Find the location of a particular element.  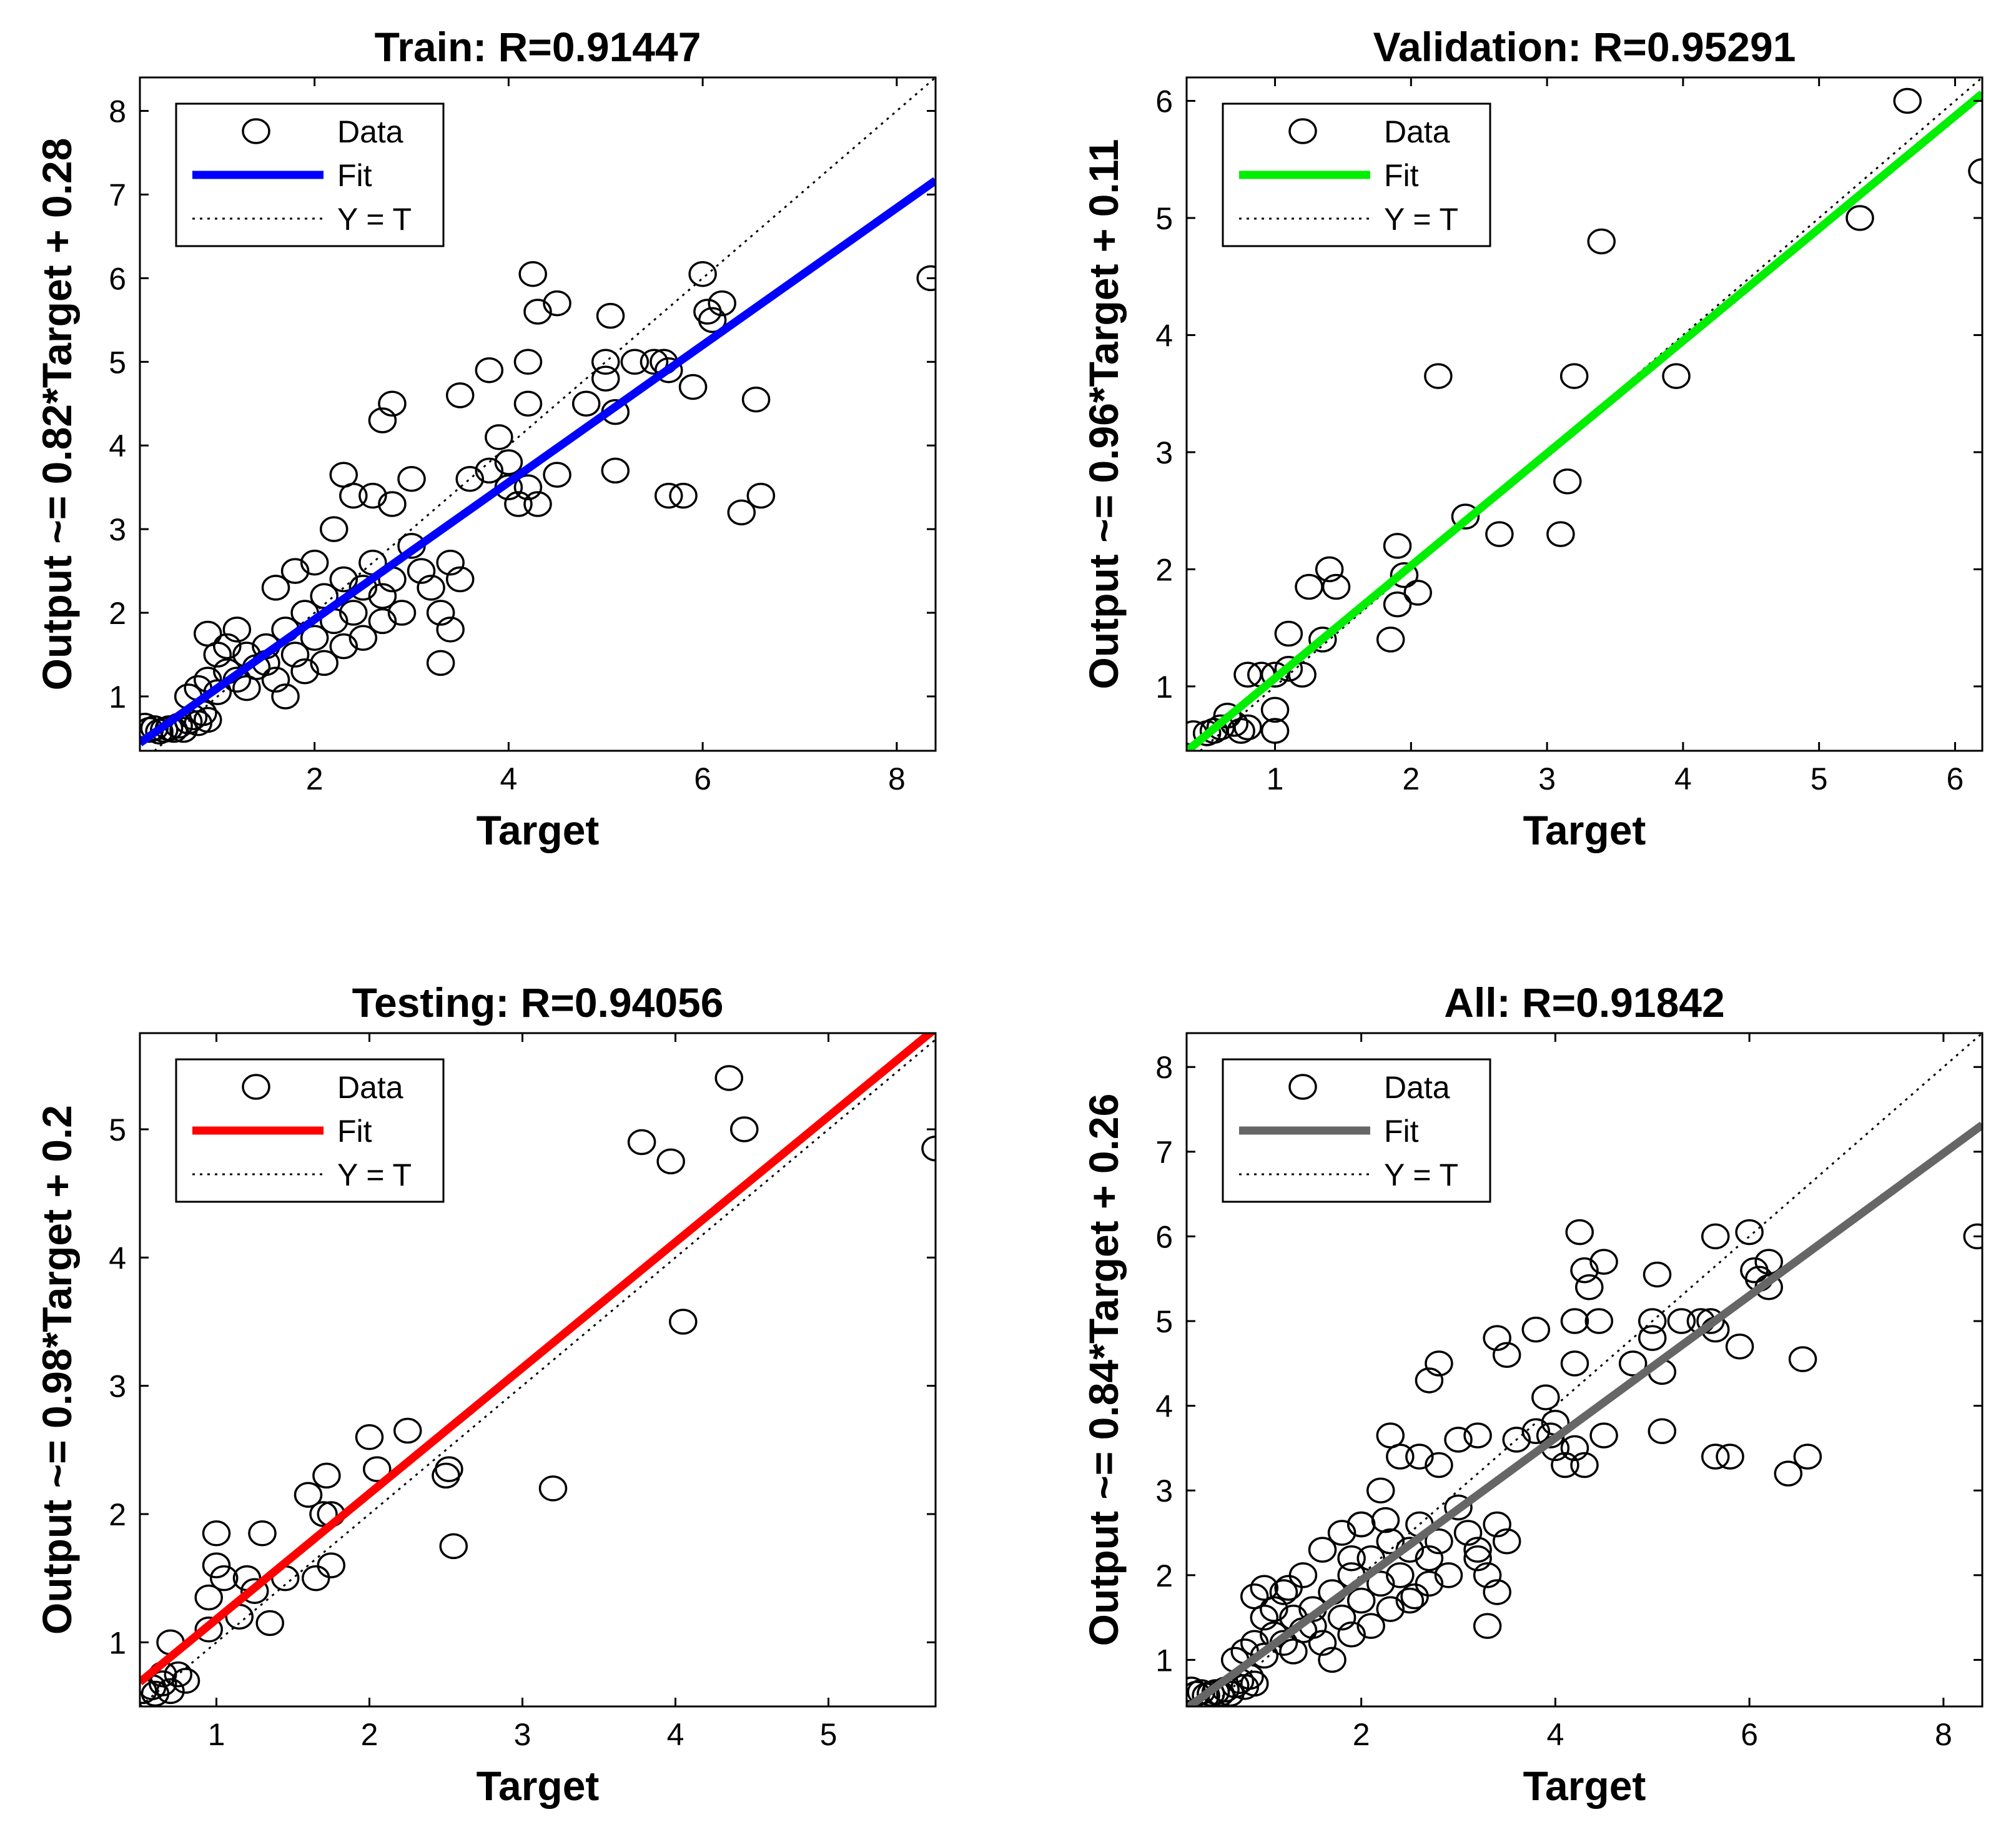

y-tick-label: 4 is located at coordinates (118, 445).